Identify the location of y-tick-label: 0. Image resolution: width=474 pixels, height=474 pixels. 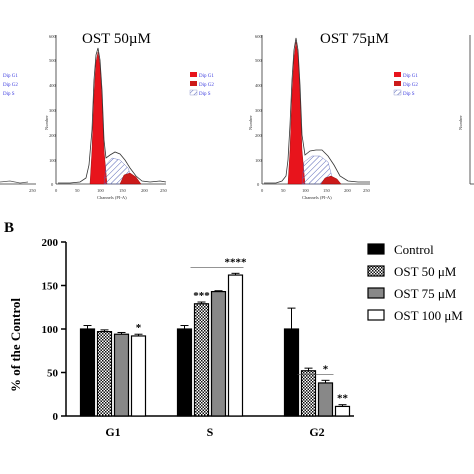
(56, 417).